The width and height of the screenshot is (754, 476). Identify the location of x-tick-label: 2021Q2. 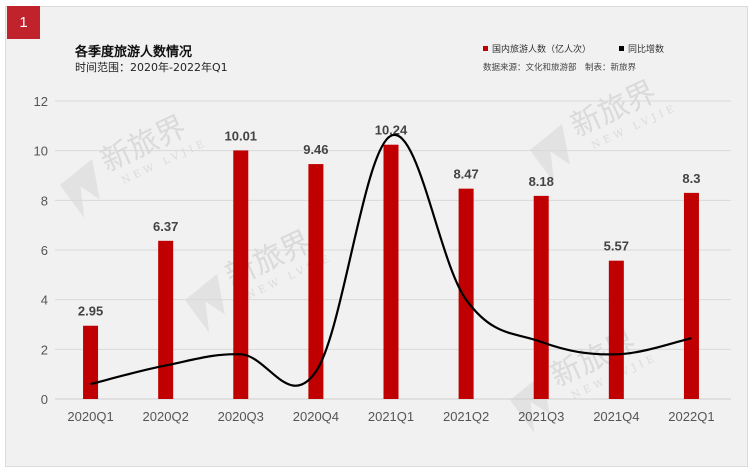
(466, 416).